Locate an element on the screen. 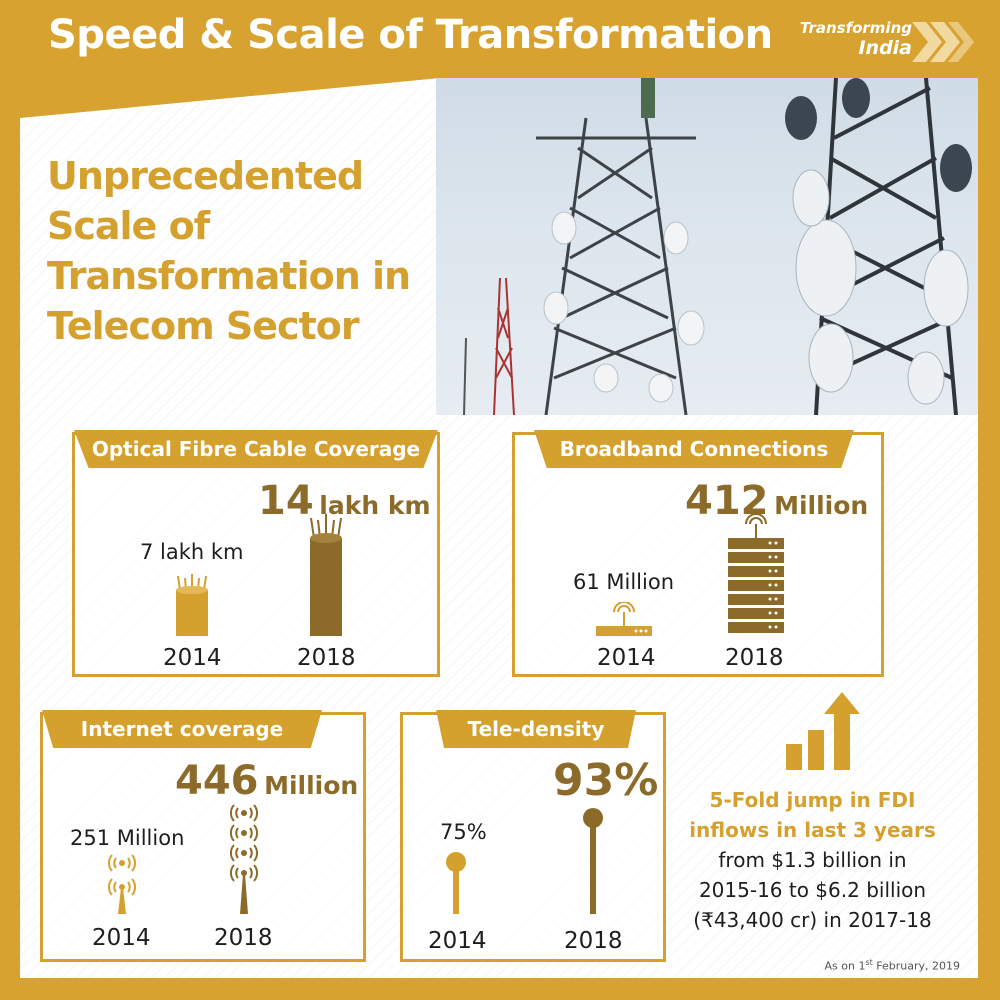  optical-fibre-label: Optical Fibre Cable Coverage is located at coordinates (256, 449).